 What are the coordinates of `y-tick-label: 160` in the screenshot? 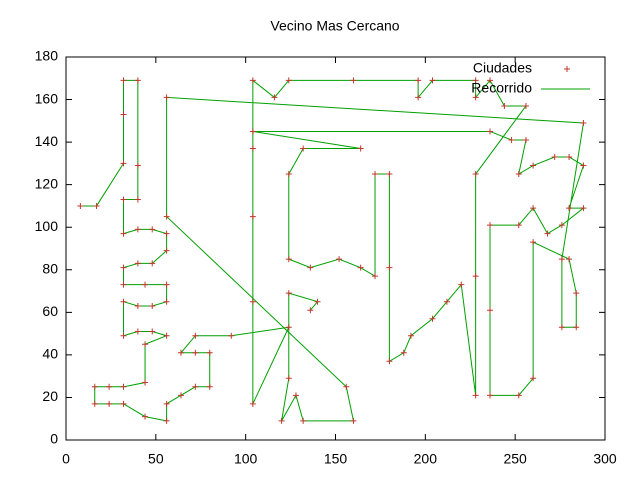 It's located at (47, 98).